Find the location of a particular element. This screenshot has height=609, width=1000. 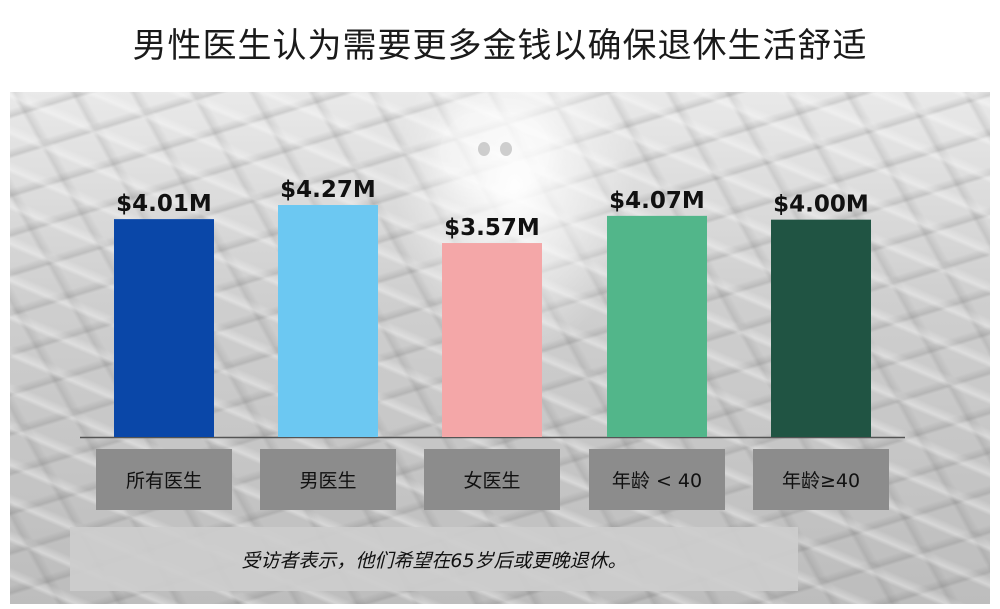

footnote: 受访者表示，他们希望在65岁后或更晚退休。 is located at coordinates (434, 559).